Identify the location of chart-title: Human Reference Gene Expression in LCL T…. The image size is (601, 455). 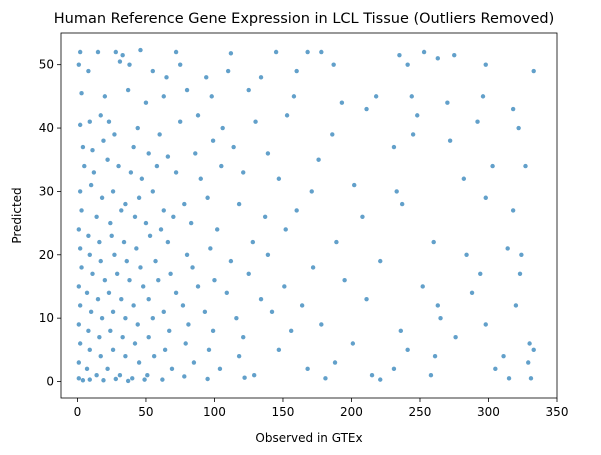
(304, 19).